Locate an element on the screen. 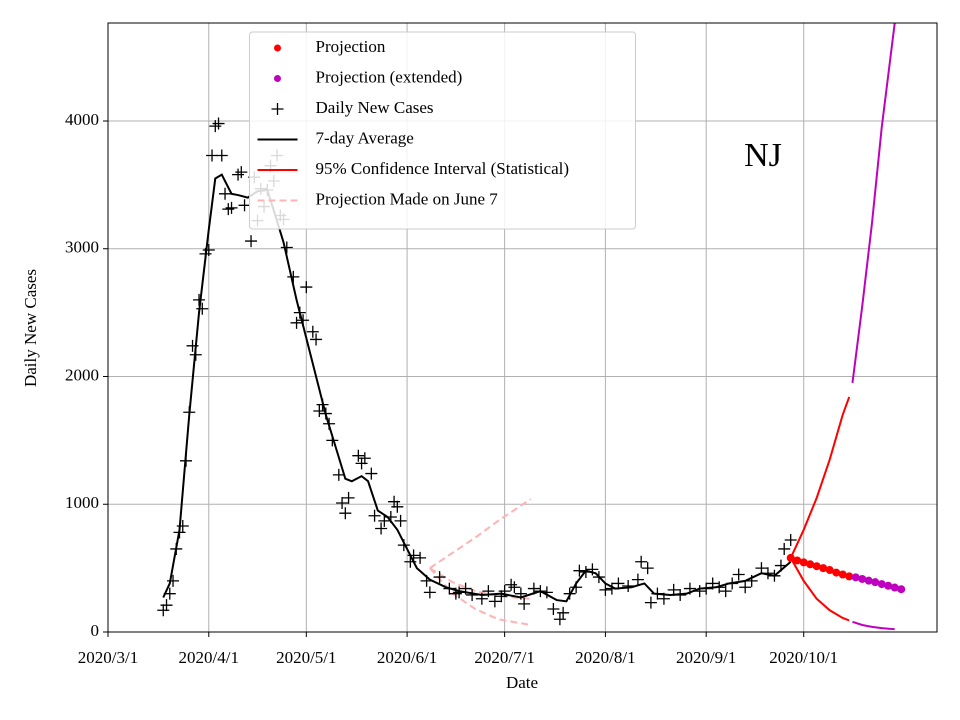  legend-label: Projection Made on June 7 is located at coordinates (407, 198).